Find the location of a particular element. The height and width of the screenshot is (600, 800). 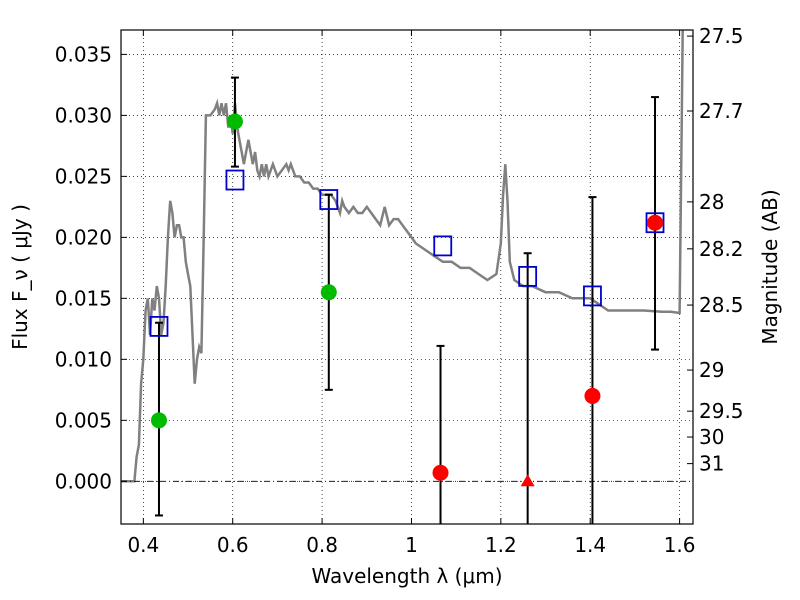

y-axis-label: Flux F_ν ( μJy ) is located at coordinates (20, 277).